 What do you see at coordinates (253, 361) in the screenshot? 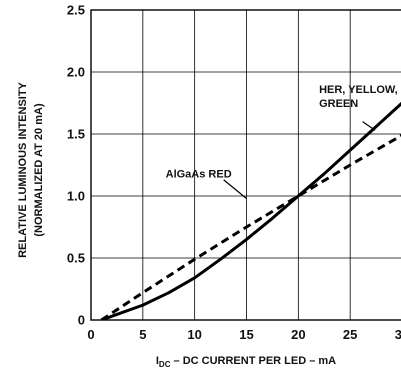
I see `x-axis-title-rest: – DC CURRENT PER LED – mA` at bounding box center [253, 361].